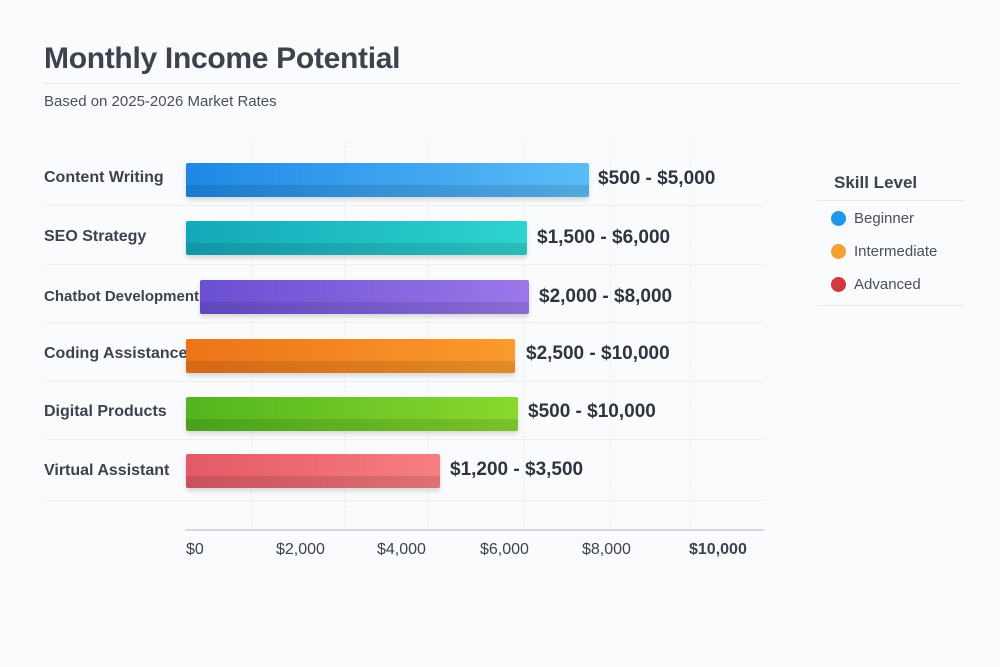 The width and height of the screenshot is (1000, 667). I want to click on value-label-seo-strategy: $1,500 - $6,000, so click(604, 237).